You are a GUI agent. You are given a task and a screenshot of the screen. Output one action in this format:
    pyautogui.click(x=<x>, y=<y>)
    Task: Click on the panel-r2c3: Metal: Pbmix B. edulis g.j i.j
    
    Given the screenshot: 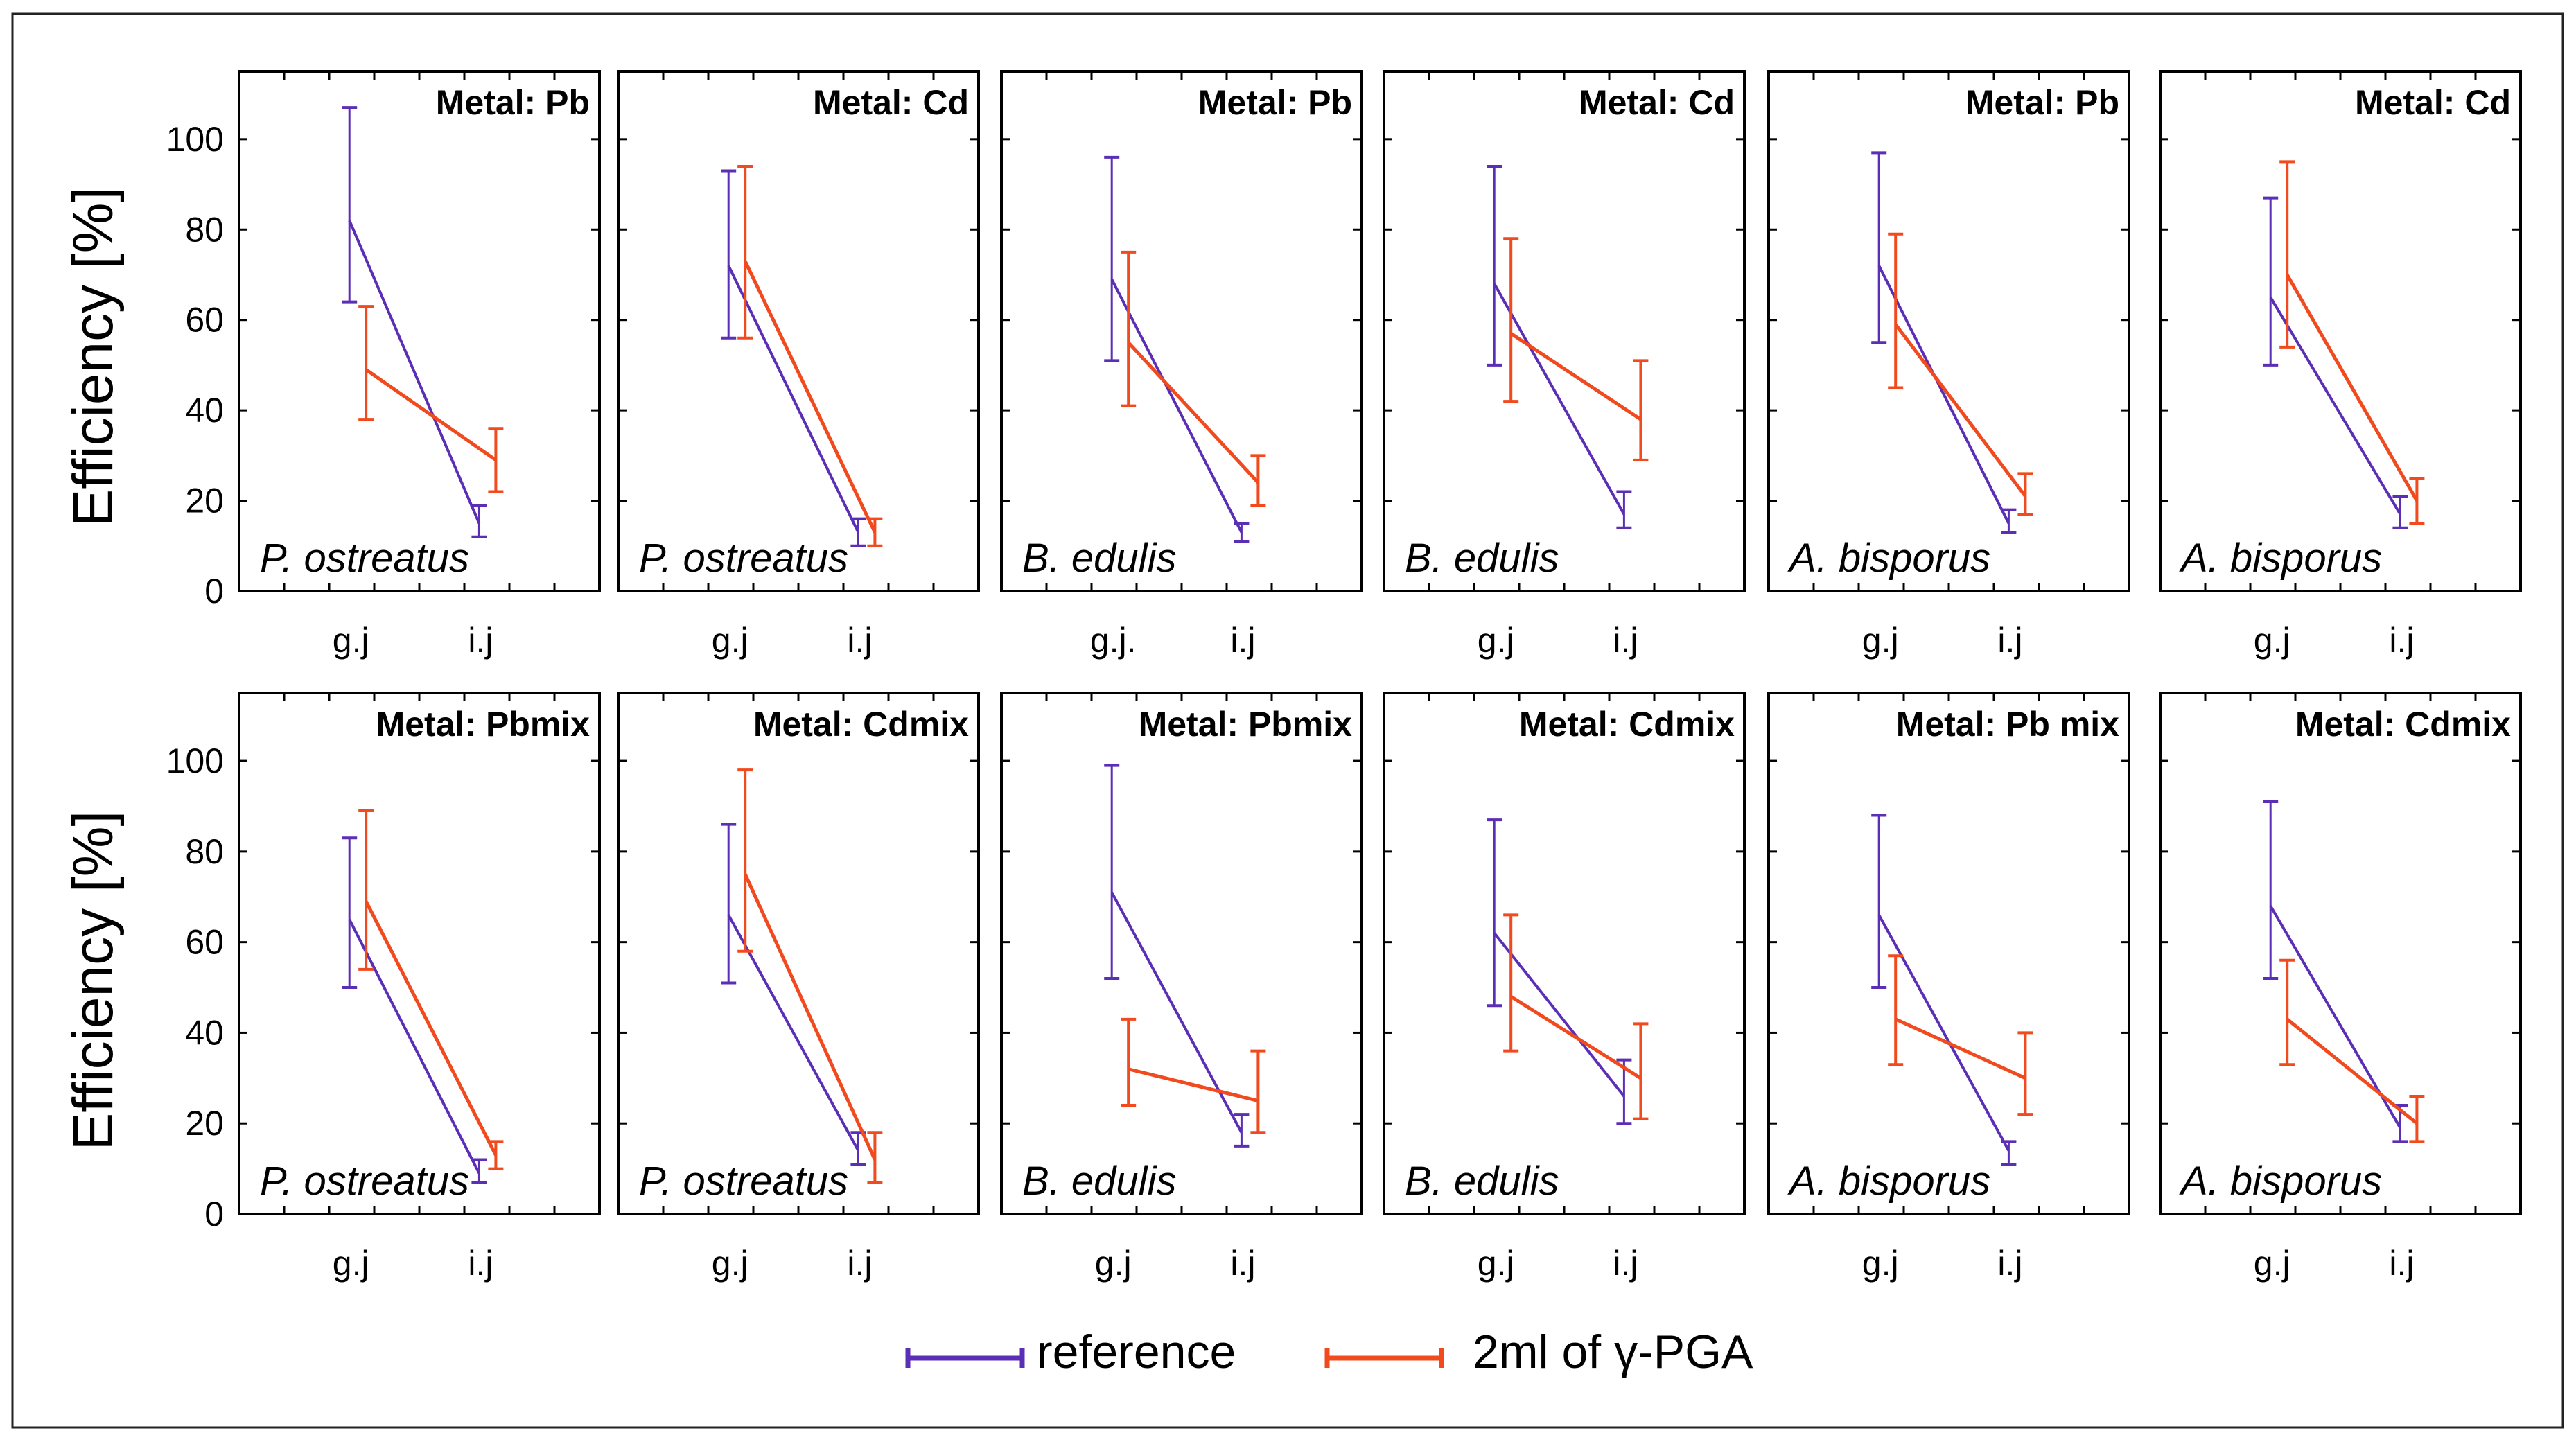 What is the action you would take?
    pyautogui.click(x=1181, y=987)
    